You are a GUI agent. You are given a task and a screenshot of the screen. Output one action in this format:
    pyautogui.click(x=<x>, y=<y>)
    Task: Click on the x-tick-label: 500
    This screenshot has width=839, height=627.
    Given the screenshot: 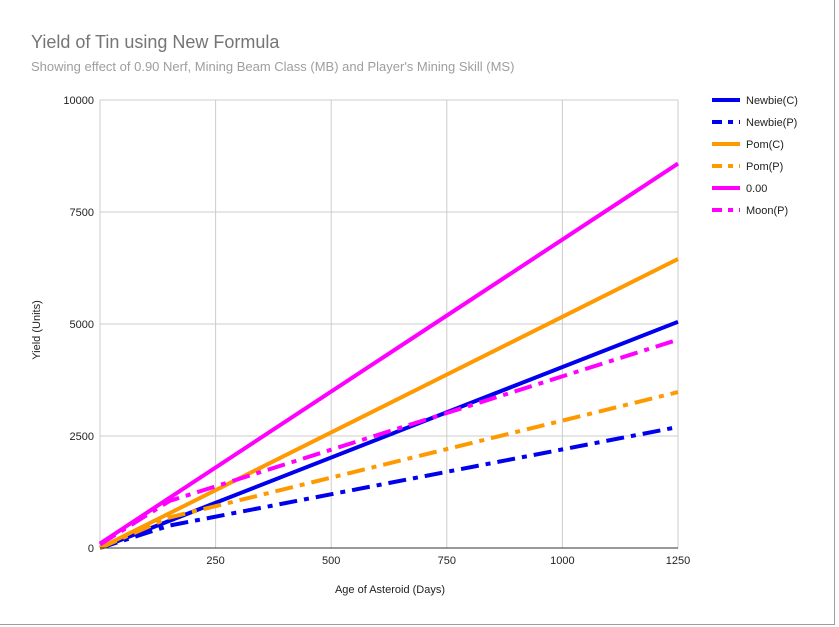 What is the action you would take?
    pyautogui.click(x=331, y=561)
    